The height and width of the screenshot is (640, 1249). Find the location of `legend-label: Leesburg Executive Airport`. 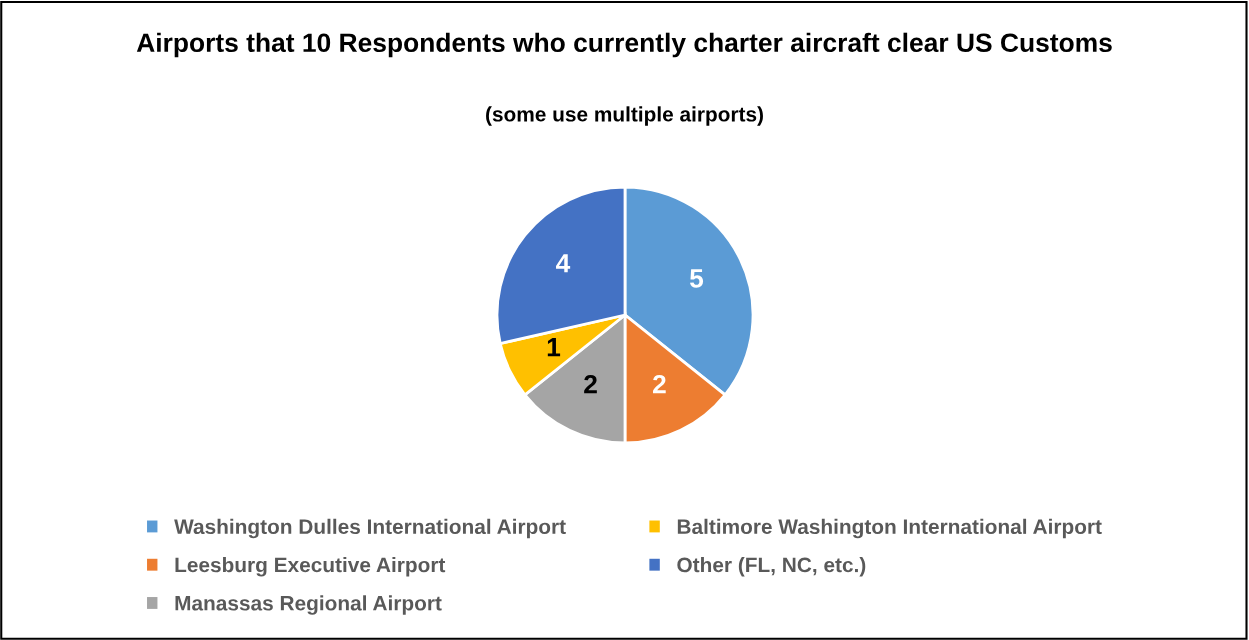

legend-label: Leesburg Executive Airport is located at coordinates (310, 567).